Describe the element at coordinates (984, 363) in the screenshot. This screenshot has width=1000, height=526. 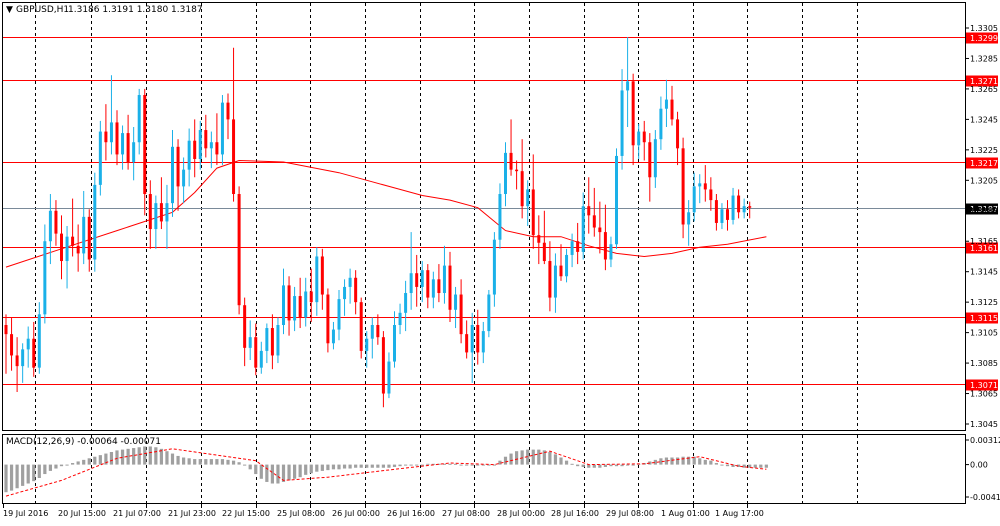
I see `price-tick-label: 1.3085` at that location.